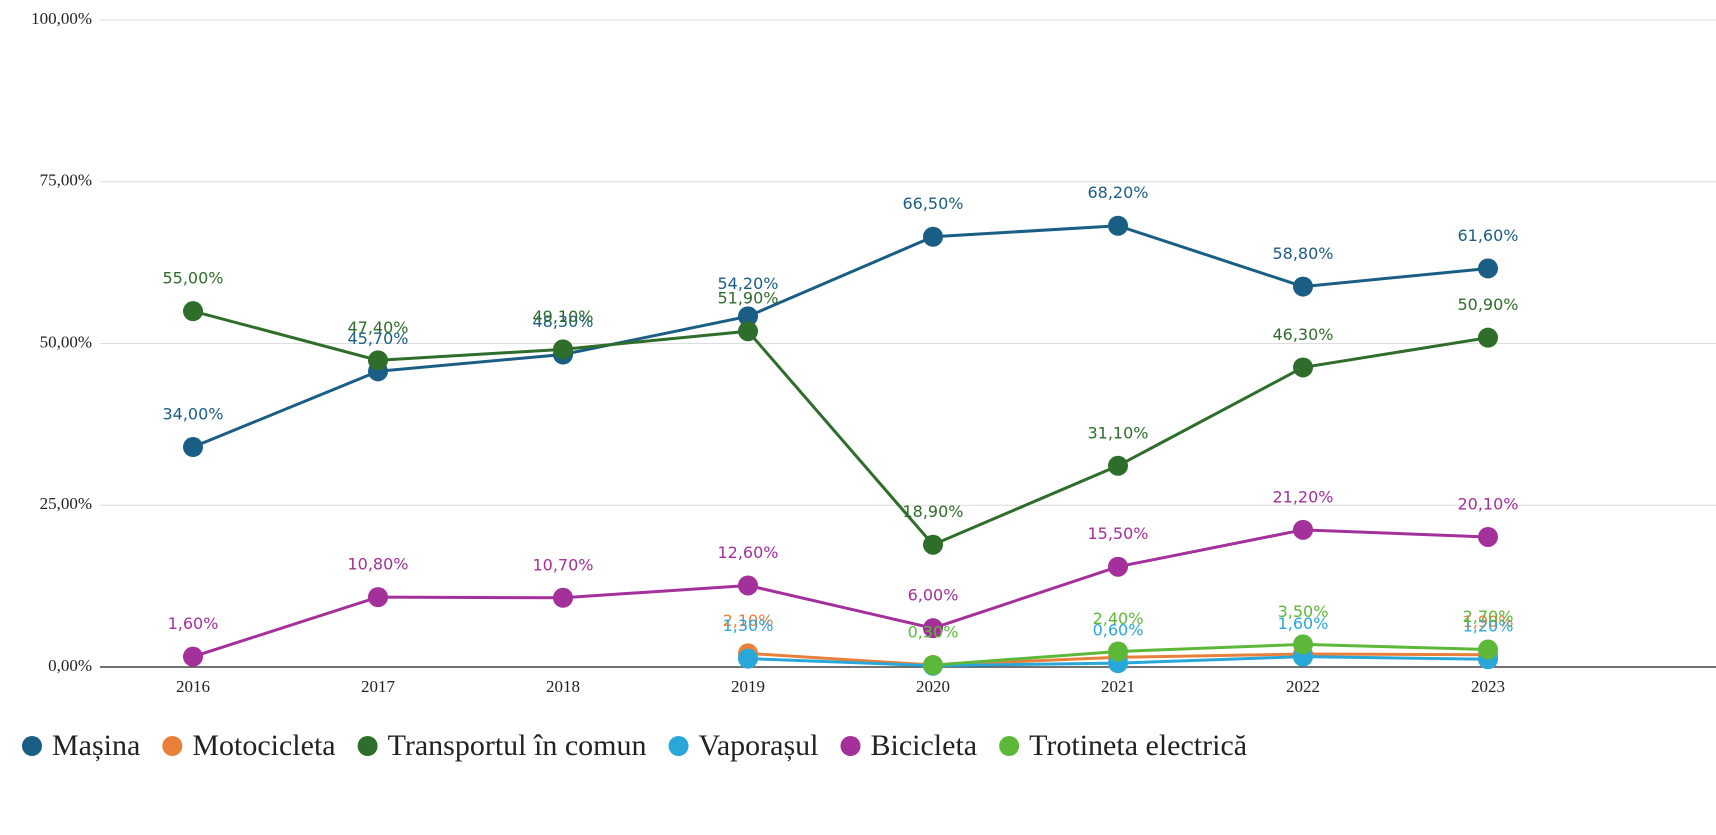 The height and width of the screenshot is (835, 1716). I want to click on data-label: 15,50%, so click(1117, 533).